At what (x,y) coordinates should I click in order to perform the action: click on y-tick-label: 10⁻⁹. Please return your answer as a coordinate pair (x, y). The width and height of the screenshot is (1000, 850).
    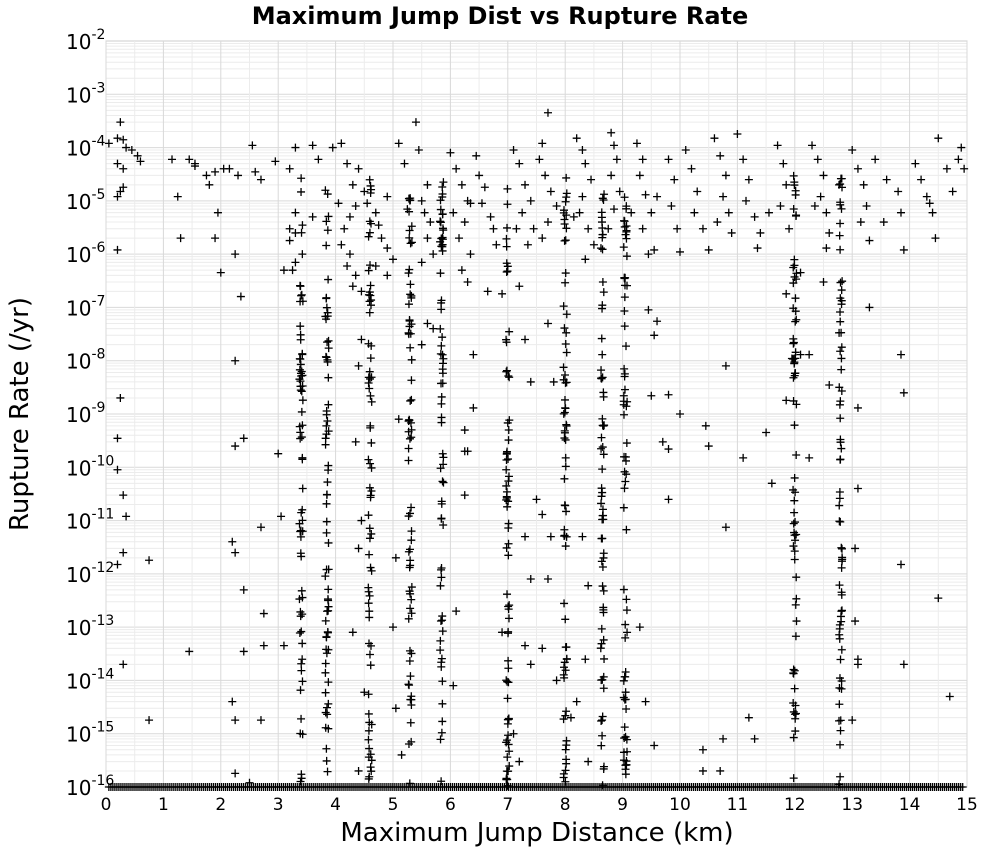
    Looking at the image, I should click on (85, 413).